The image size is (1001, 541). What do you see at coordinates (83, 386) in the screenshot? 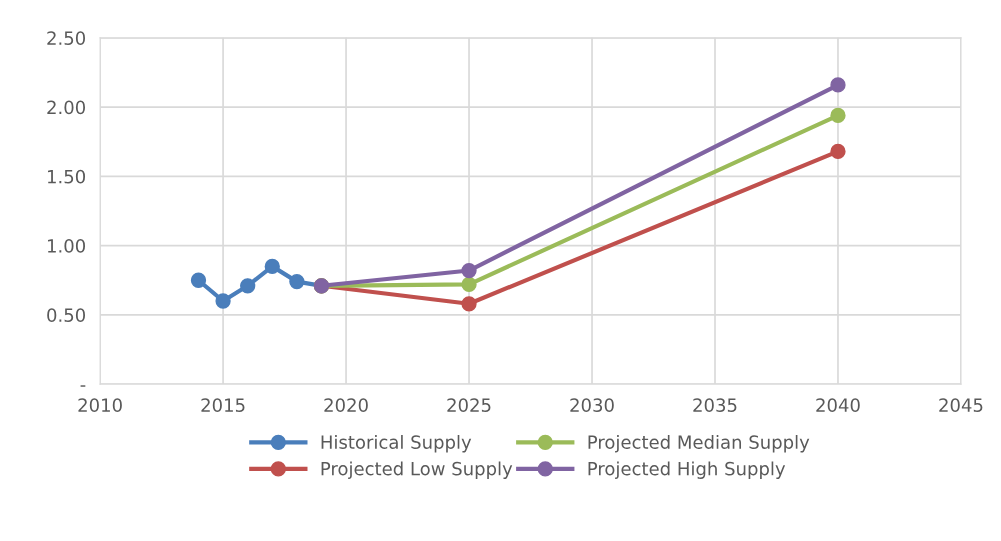
I see `y-tick-label: -` at bounding box center [83, 386].